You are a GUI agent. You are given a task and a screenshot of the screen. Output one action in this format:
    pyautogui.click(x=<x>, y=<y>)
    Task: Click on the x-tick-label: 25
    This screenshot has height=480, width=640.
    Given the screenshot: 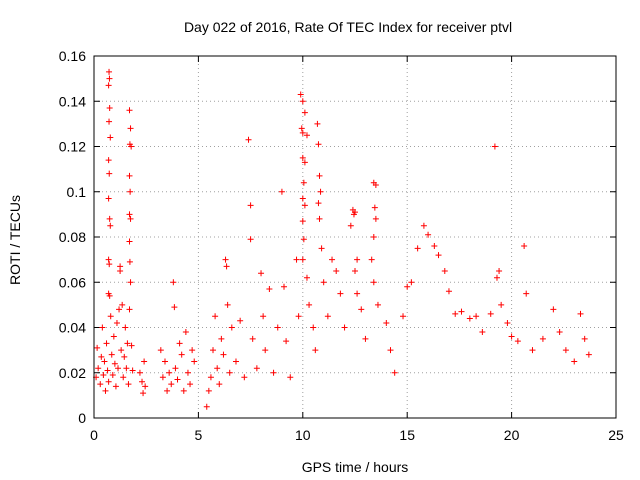 What is the action you would take?
    pyautogui.click(x=616, y=435)
    